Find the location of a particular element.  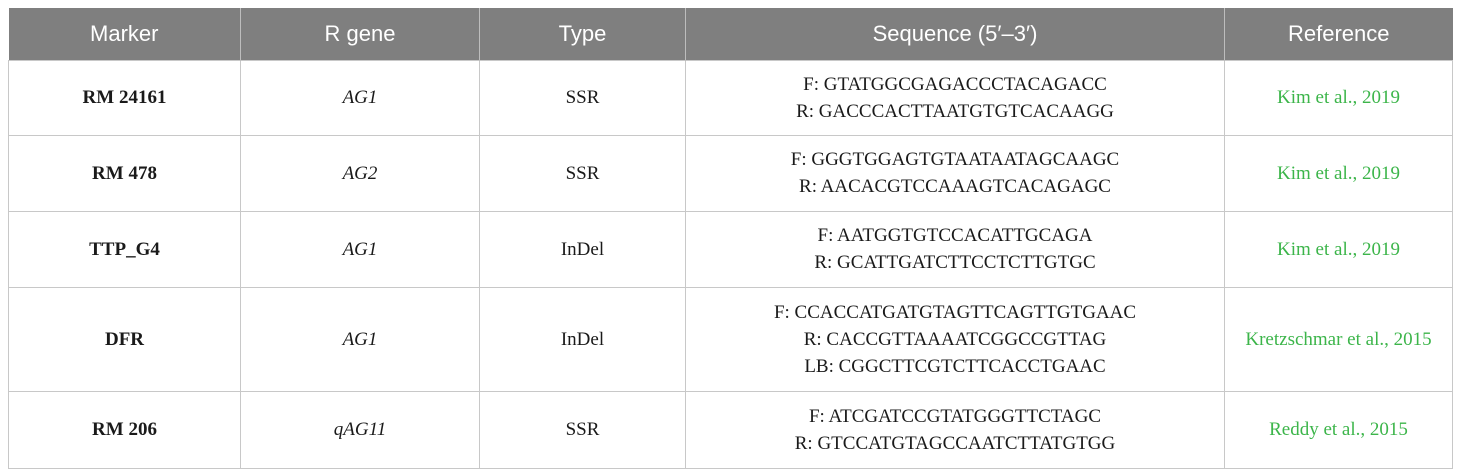

column-header-reference: Reference is located at coordinates (1338, 34).